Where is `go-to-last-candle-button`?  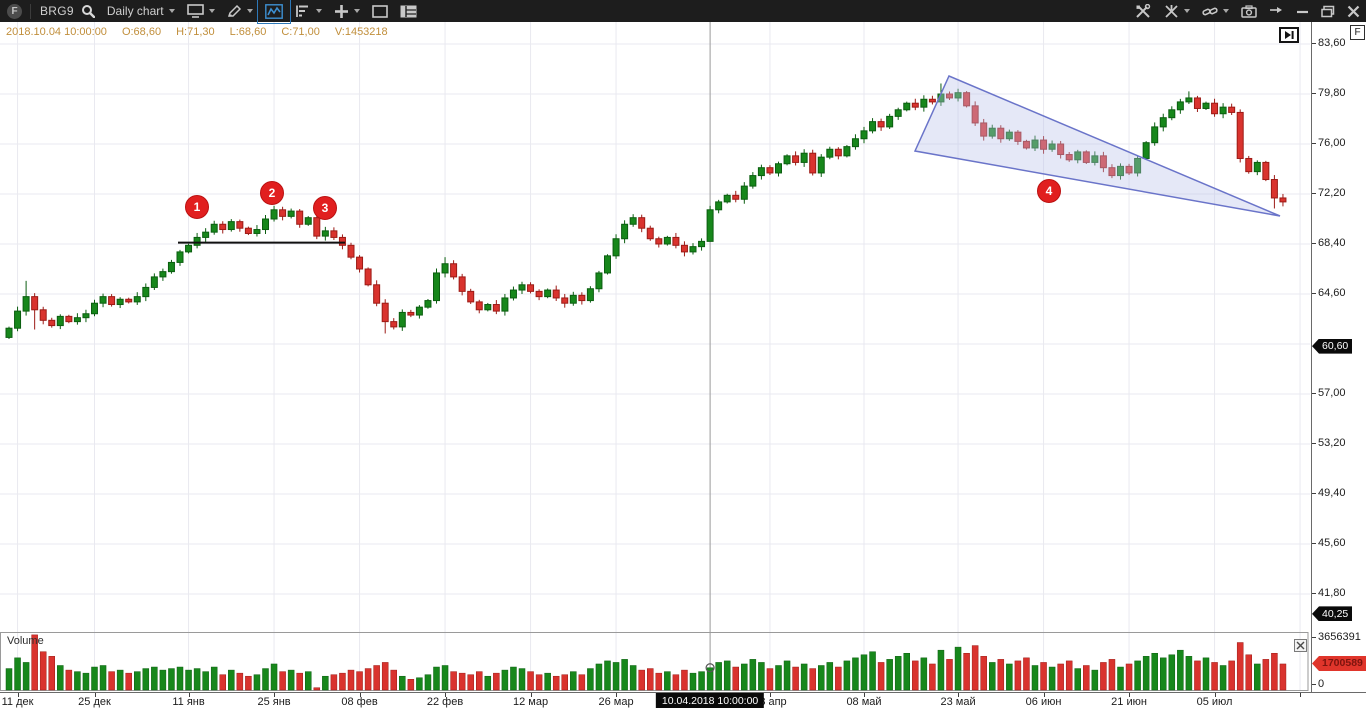
go-to-last-candle-button is located at coordinates (1289, 35).